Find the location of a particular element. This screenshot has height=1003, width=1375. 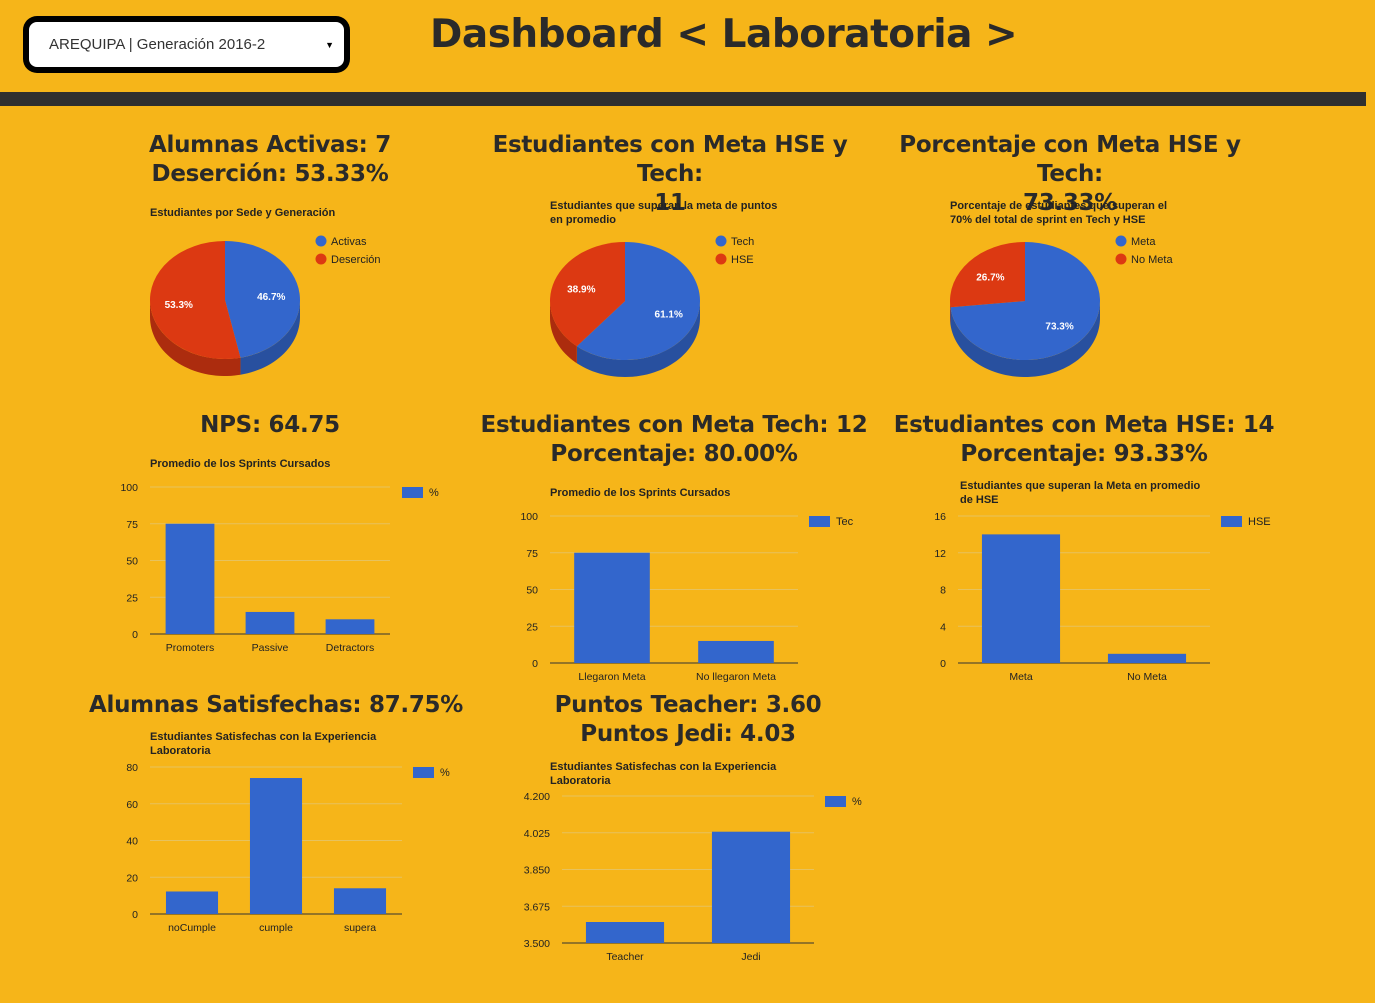

x-tick-label: Teacher is located at coordinates (625, 957).